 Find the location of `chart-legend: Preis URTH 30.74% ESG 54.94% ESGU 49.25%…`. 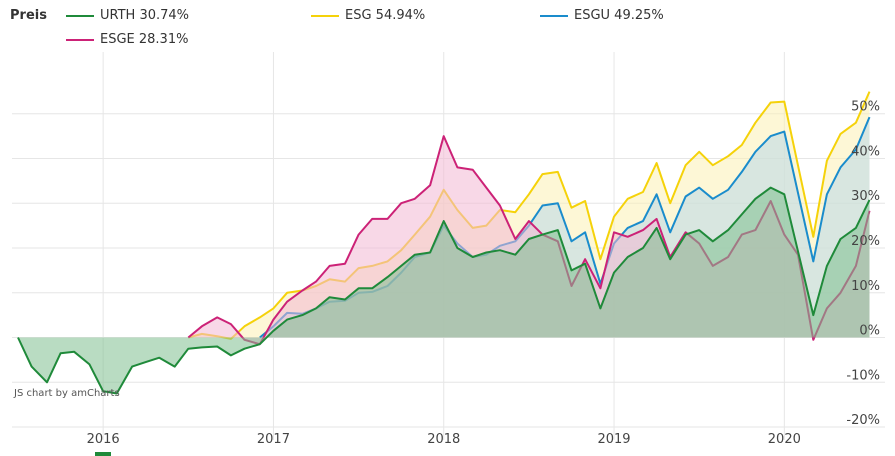

chart-legend: Preis URTH 30.74% ESG 54.94% ESGU 49.25%… is located at coordinates (447, 26).